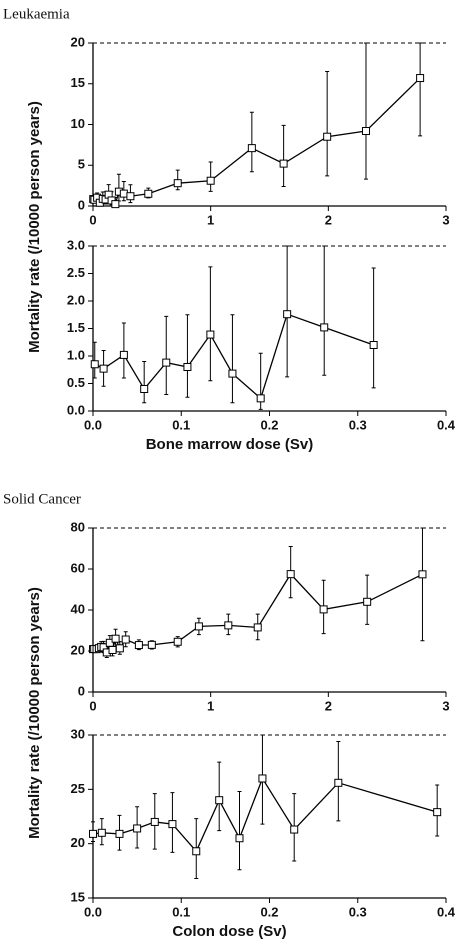  Describe the element at coordinates (78, 788) in the screenshot. I see `y-tick-label: 25` at that location.